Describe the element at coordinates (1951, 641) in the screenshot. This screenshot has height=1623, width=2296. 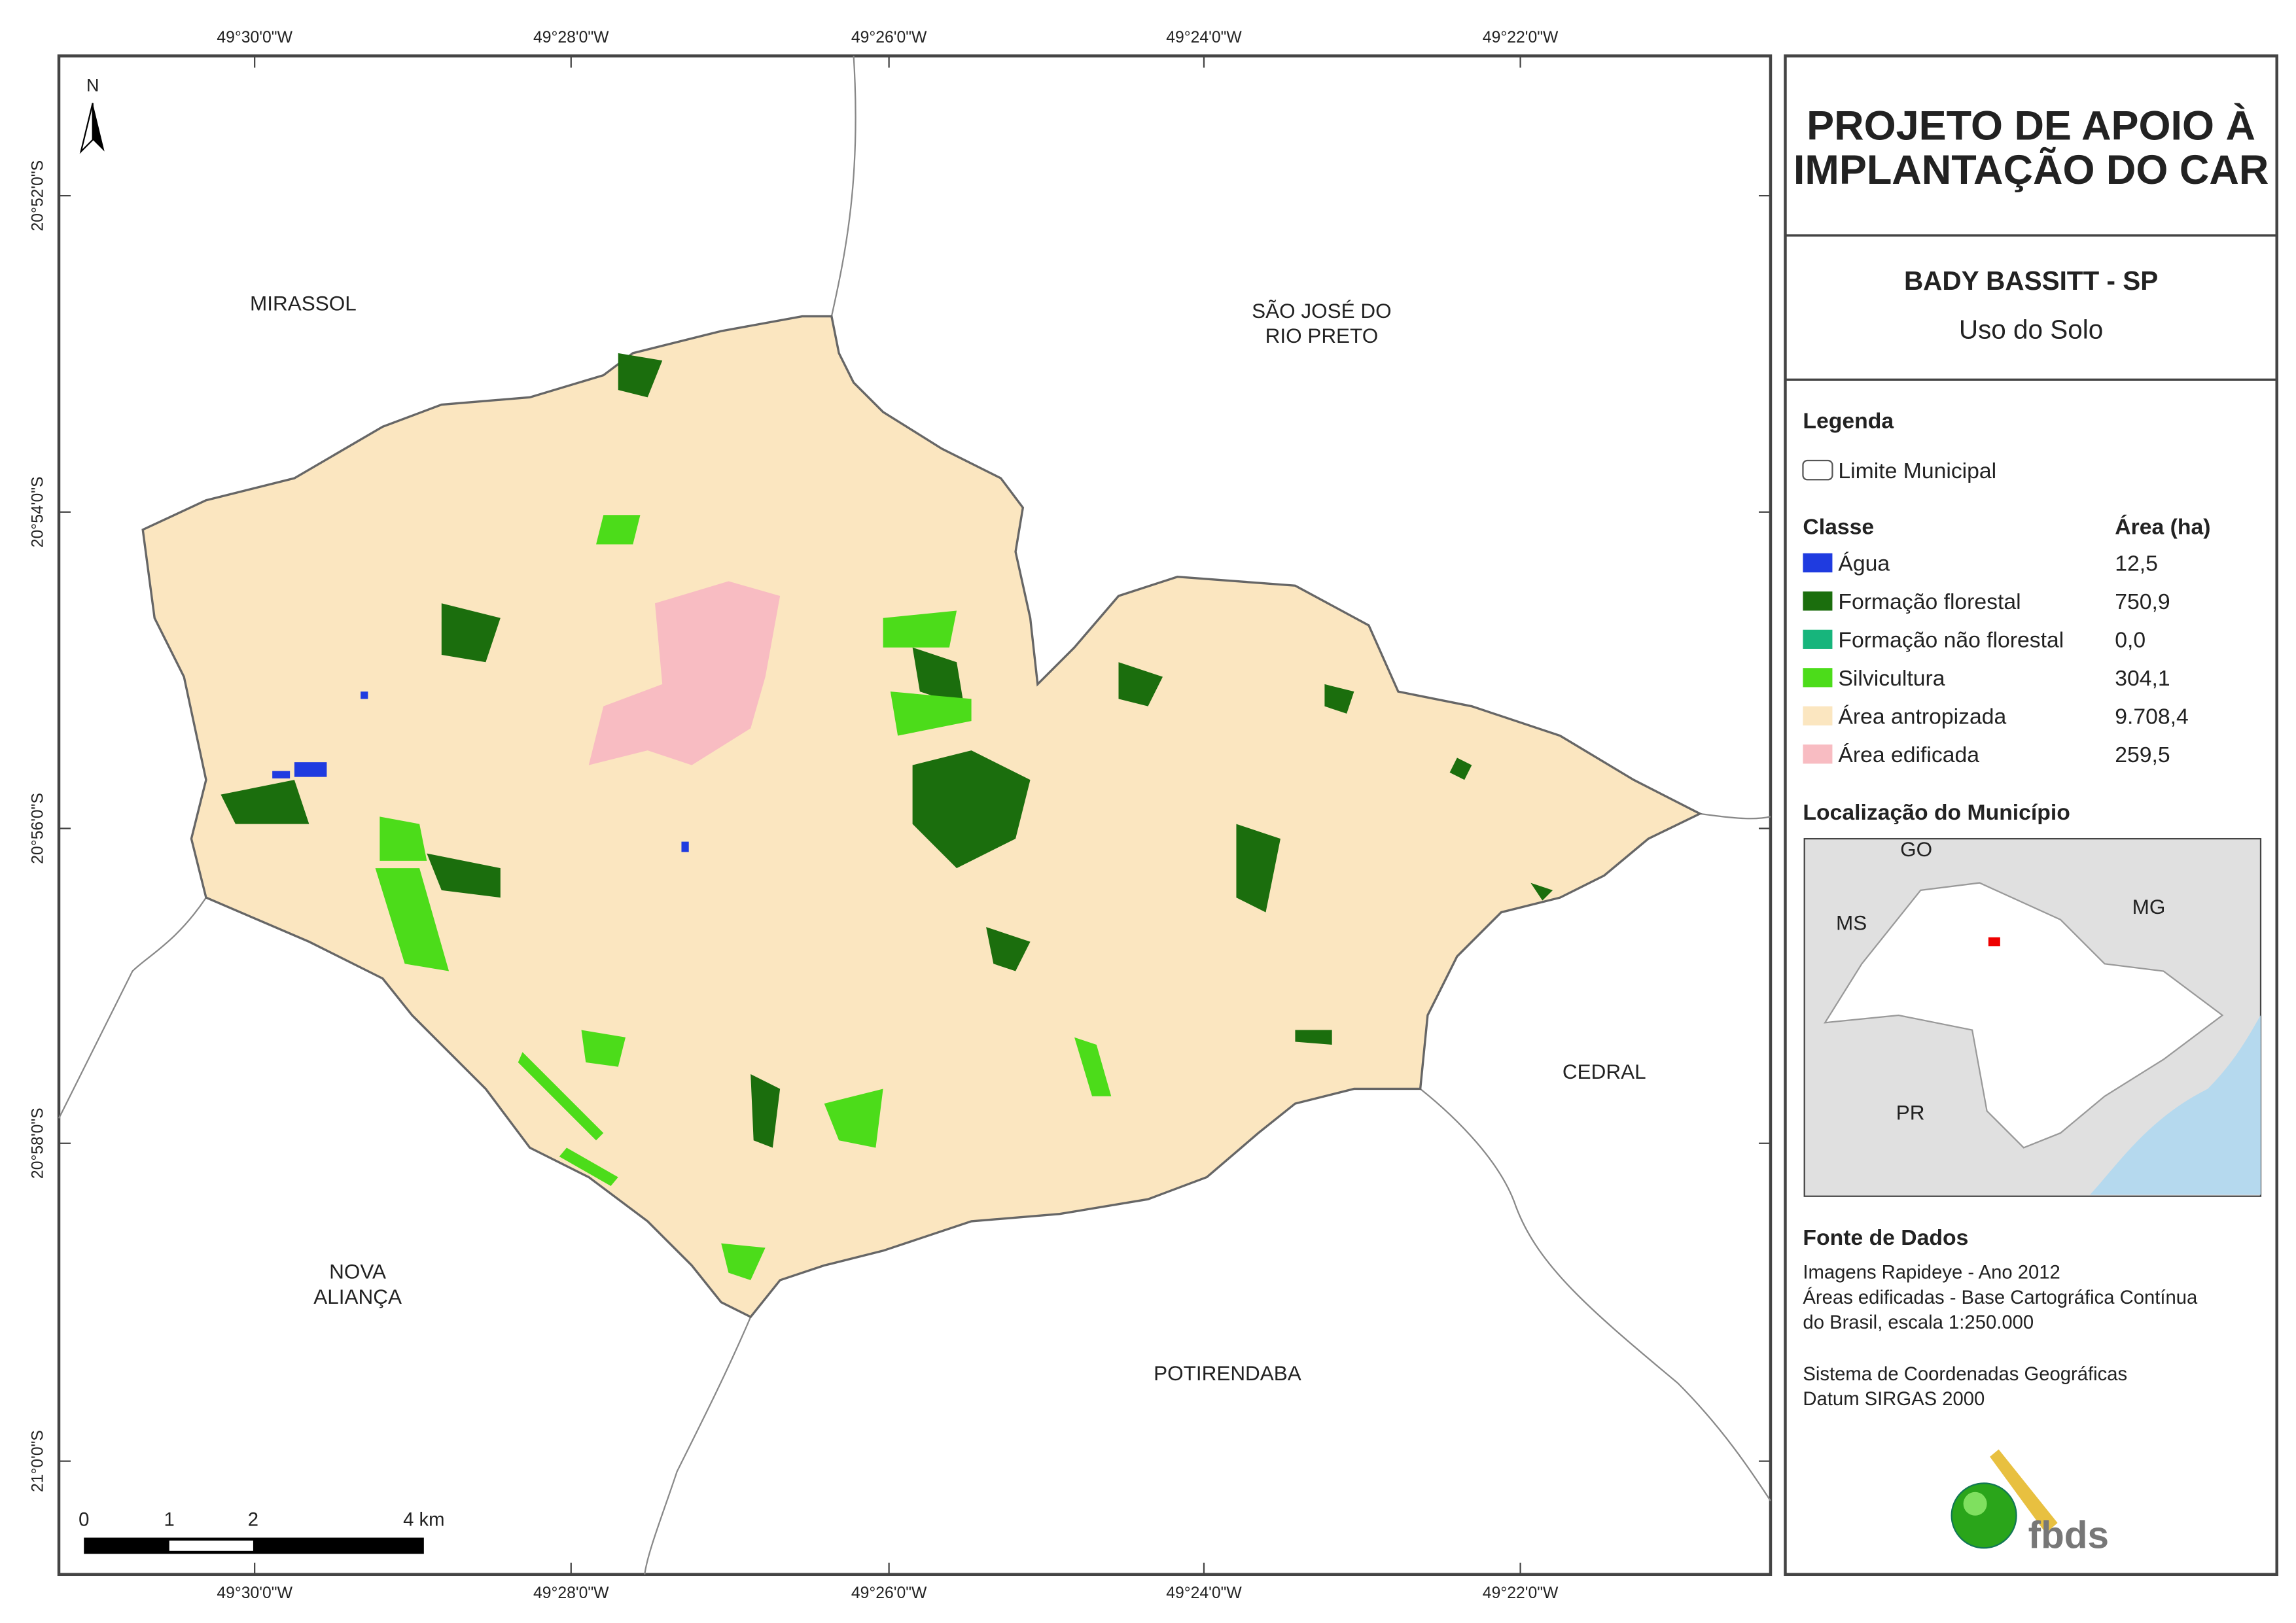
I see `legend-label: Formação não florestal` at that location.